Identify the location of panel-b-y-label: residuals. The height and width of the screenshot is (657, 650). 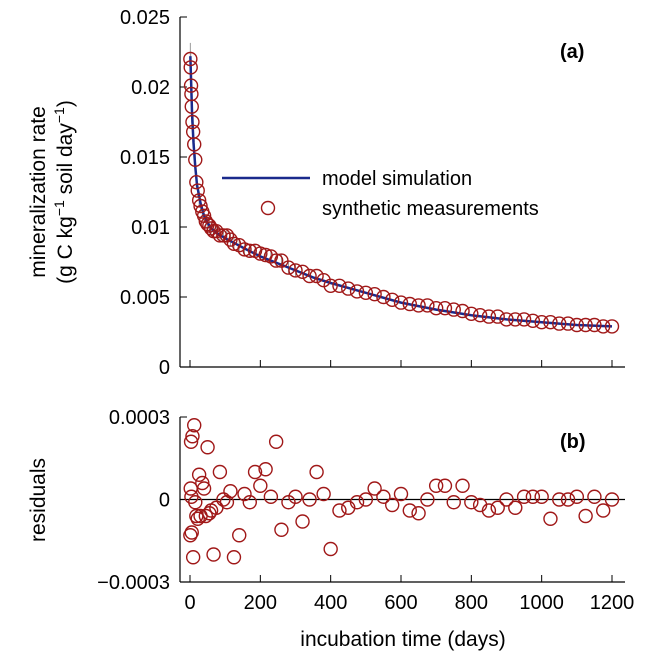
(38, 500).